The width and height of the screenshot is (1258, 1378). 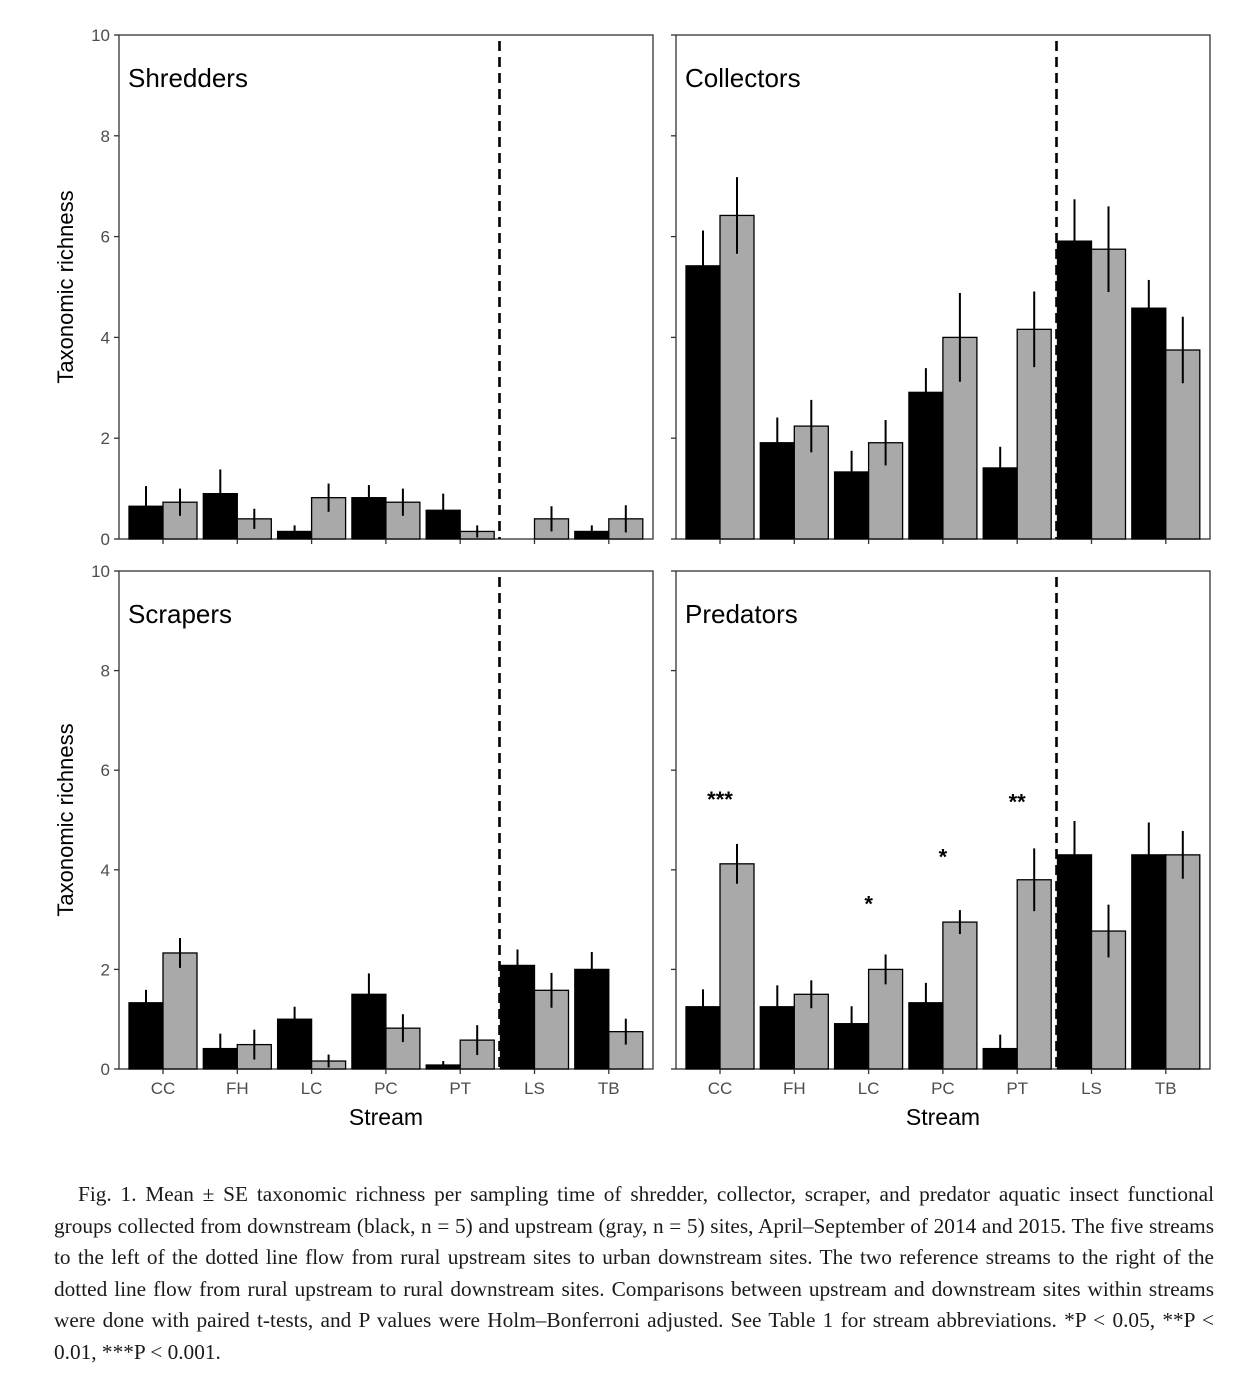 What do you see at coordinates (741, 614) in the screenshot?
I see `panel-title: Predators` at bounding box center [741, 614].